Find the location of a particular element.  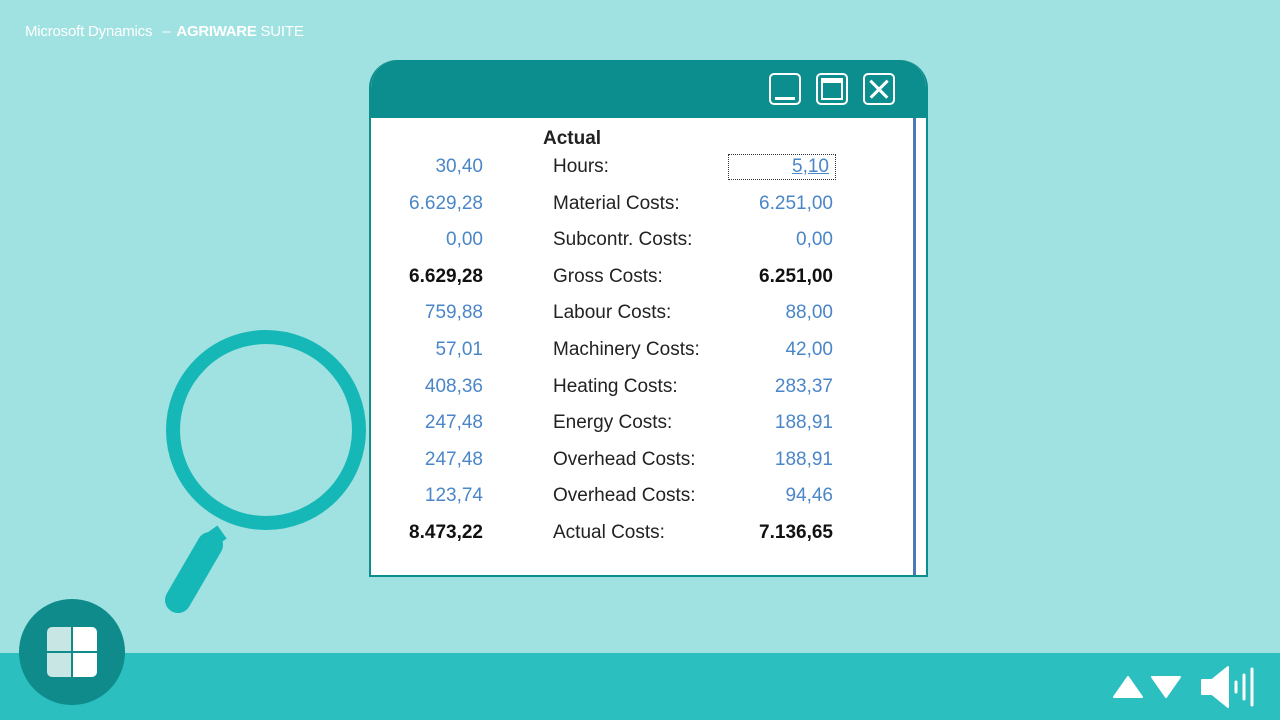

speaker-icon is located at coordinates (1227, 687).